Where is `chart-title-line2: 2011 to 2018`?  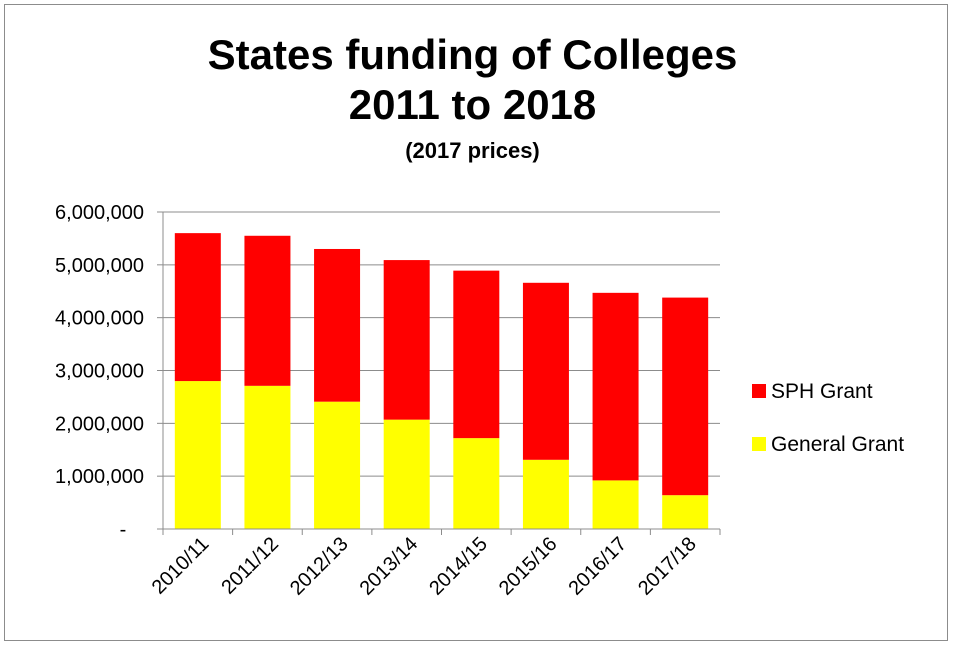
chart-title-line2: 2011 to 2018 is located at coordinates (472, 104).